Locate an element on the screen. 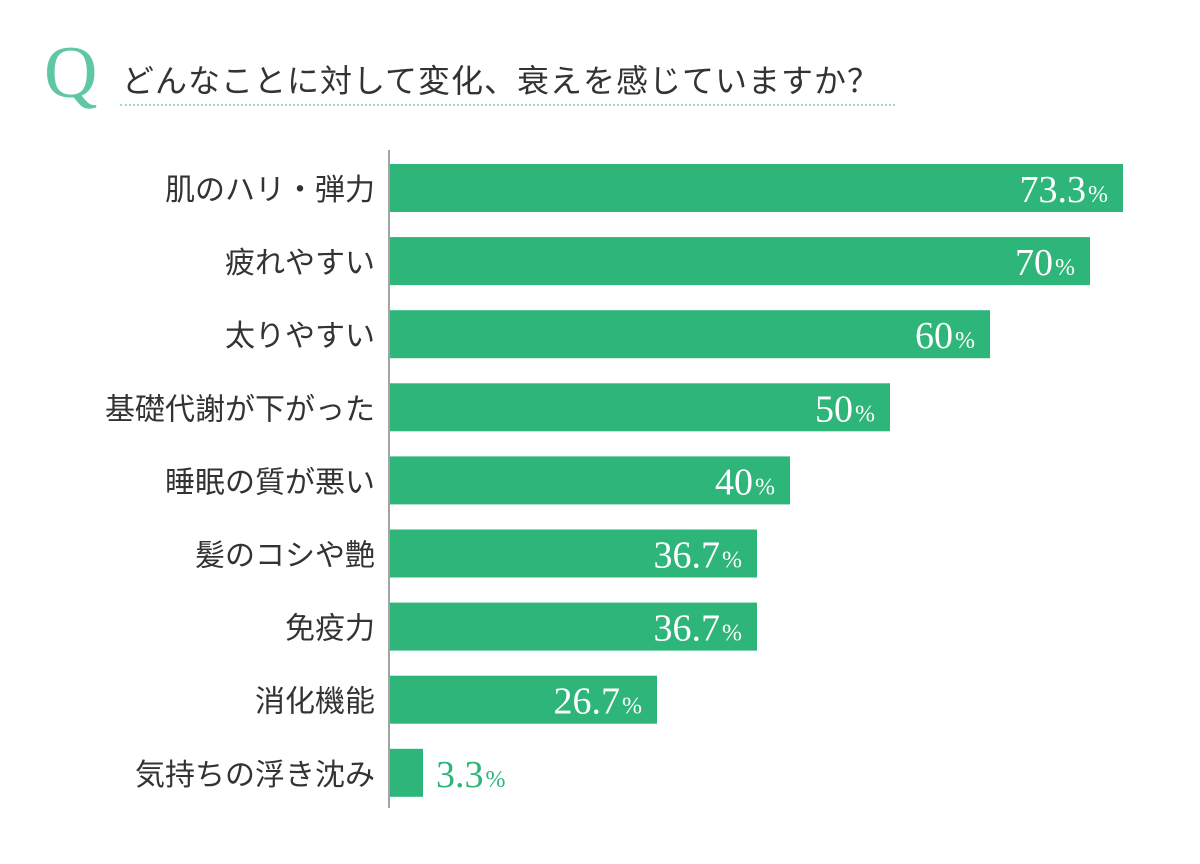 The width and height of the screenshot is (1200, 864). value-label: 26.7% is located at coordinates (598, 702).